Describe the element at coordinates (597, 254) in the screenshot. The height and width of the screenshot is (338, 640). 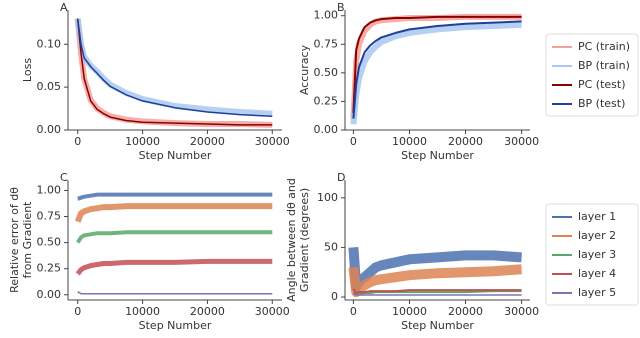
I see `legend-label: layer 3` at that location.